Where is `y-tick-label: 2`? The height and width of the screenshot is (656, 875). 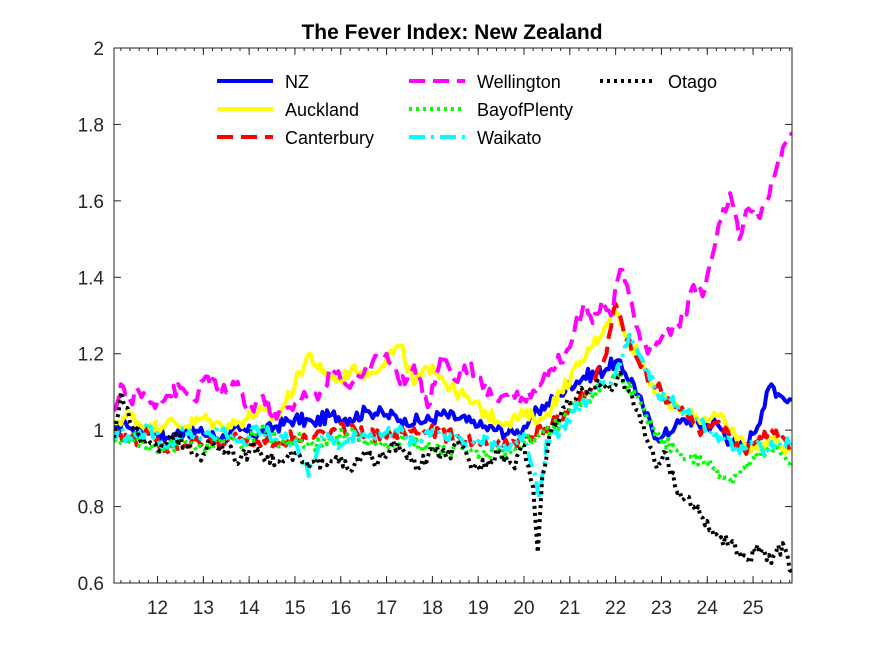
y-tick-label: 2 is located at coordinates (98, 49).